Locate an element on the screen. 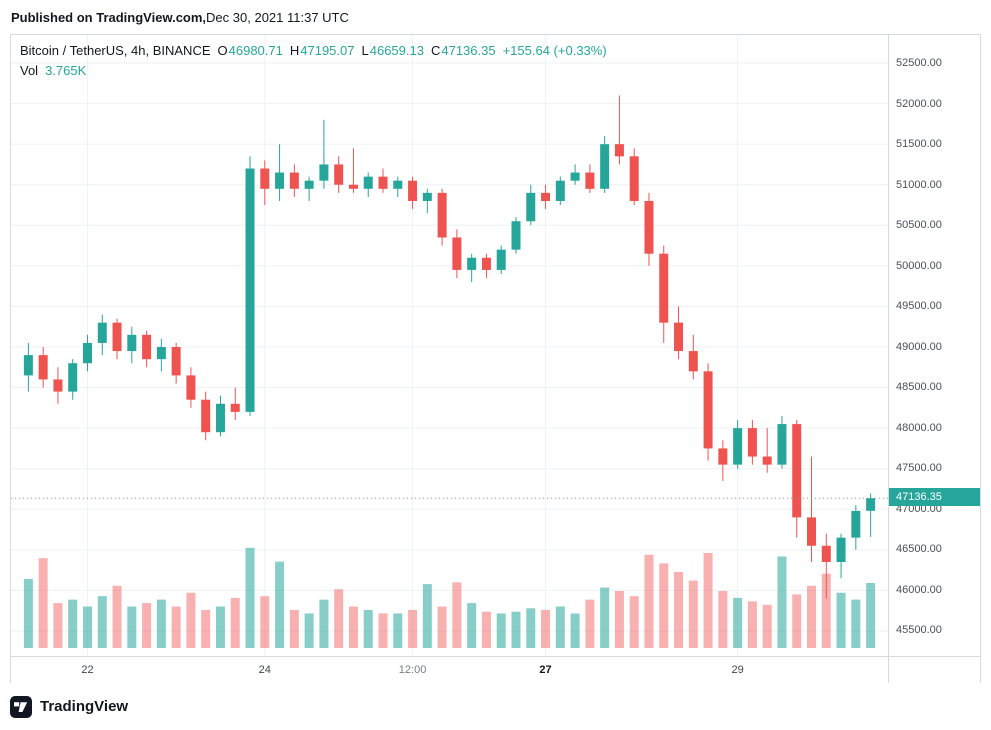 The height and width of the screenshot is (730, 991). open-value: O46980.71 is located at coordinates (250, 50).